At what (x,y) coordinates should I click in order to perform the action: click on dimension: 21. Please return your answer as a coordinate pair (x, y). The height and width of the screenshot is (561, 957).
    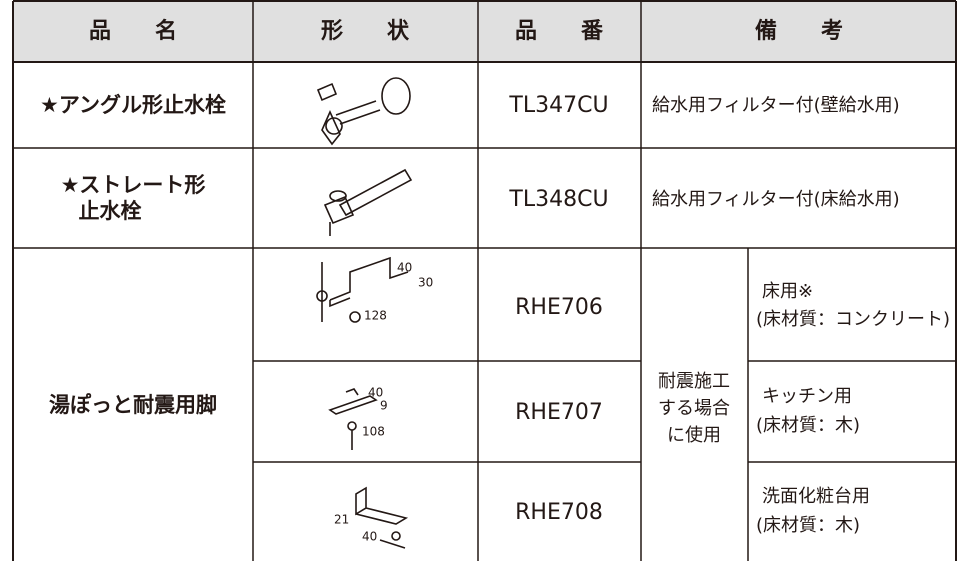
    Looking at the image, I should click on (341, 520).